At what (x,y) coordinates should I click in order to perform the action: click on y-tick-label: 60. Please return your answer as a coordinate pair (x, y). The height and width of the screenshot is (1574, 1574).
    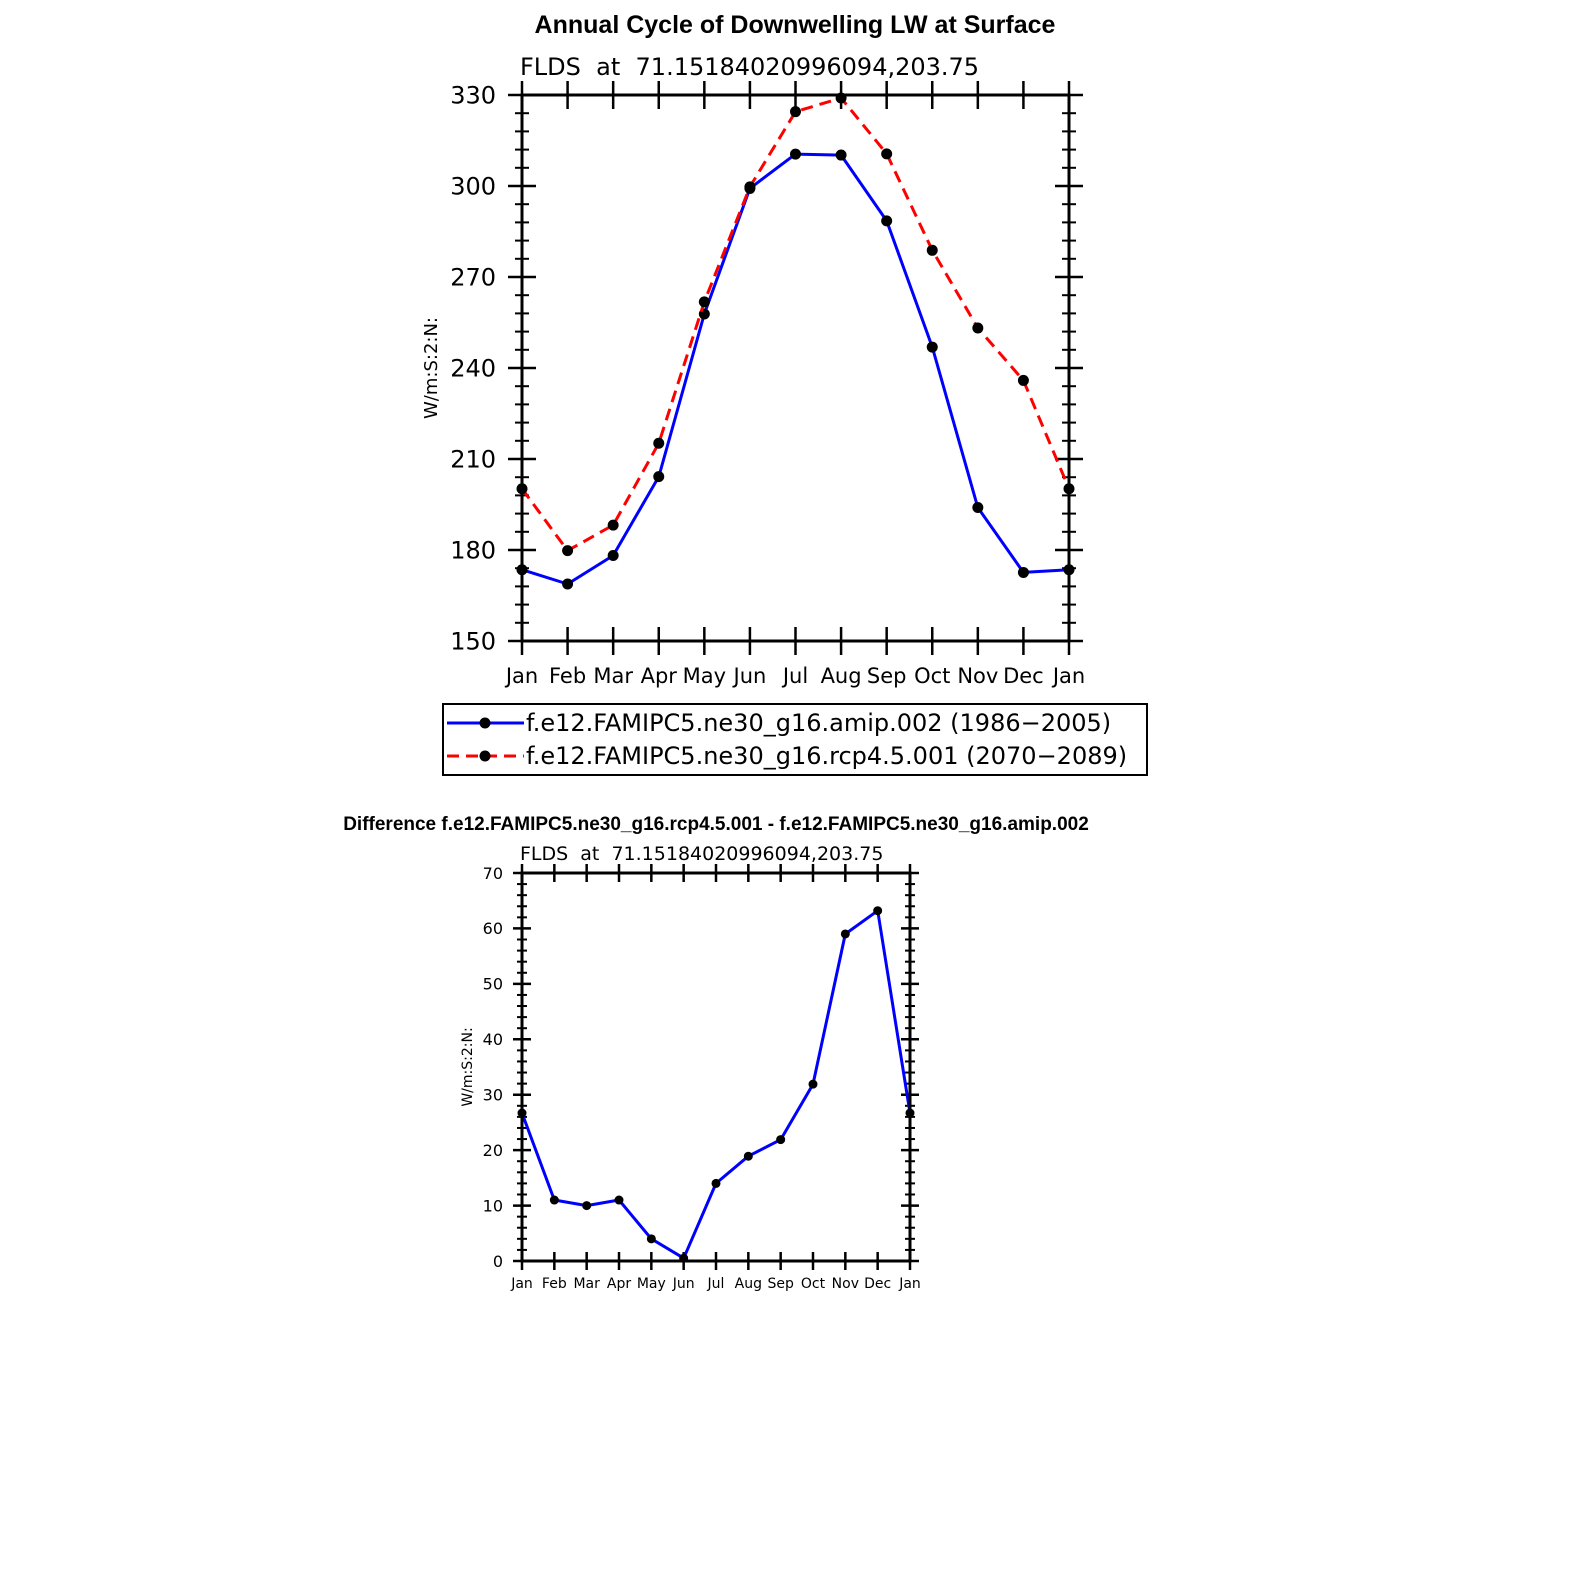
    Looking at the image, I should click on (493, 928).